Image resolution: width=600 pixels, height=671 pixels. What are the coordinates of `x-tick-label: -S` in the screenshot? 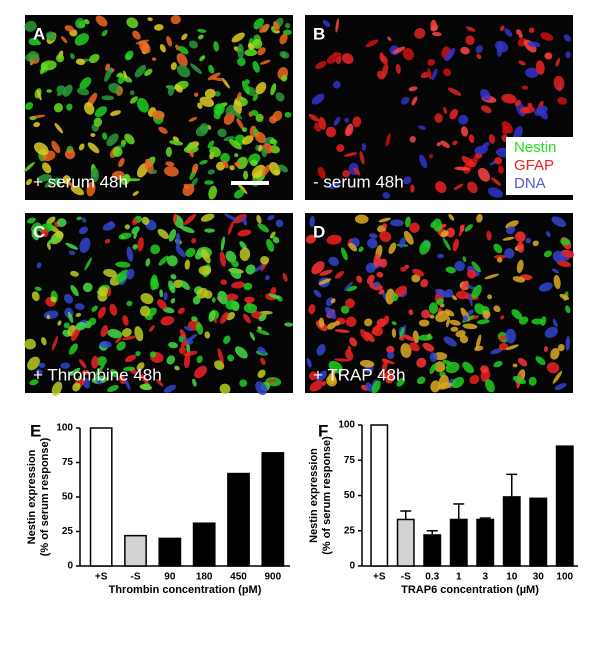 It's located at (136, 577).